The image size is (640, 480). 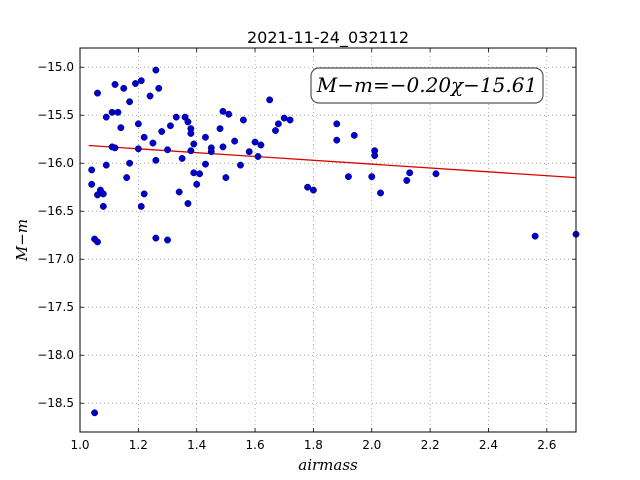 What do you see at coordinates (55, 67) in the screenshot?
I see `y-tick-label: −15.0` at bounding box center [55, 67].